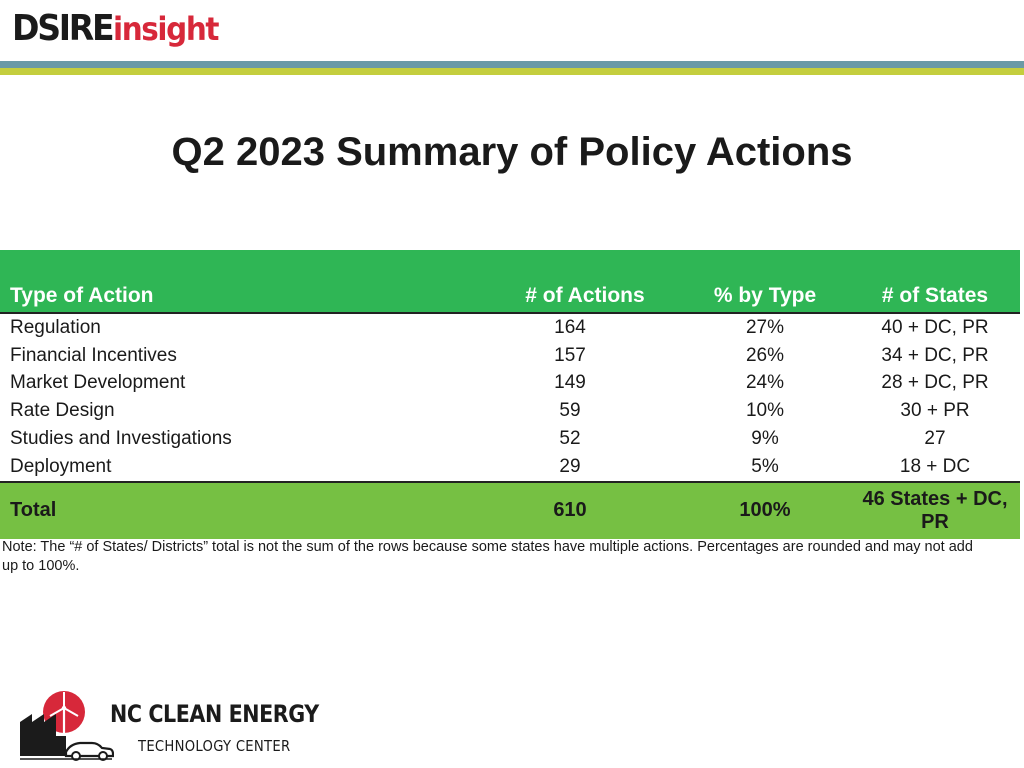  What do you see at coordinates (570, 282) in the screenshot?
I see `col-header-actions: # of Actions` at bounding box center [570, 282].